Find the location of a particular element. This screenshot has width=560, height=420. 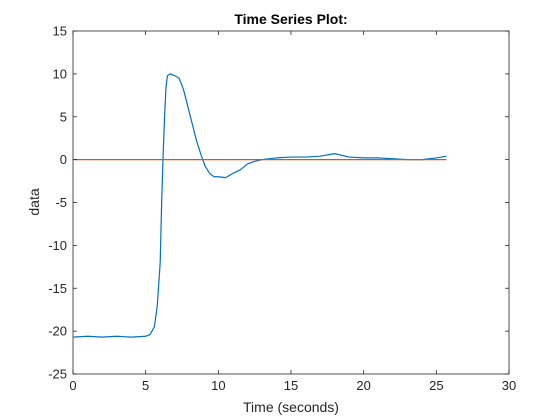

x-tick-label: 20 is located at coordinates (363, 385).